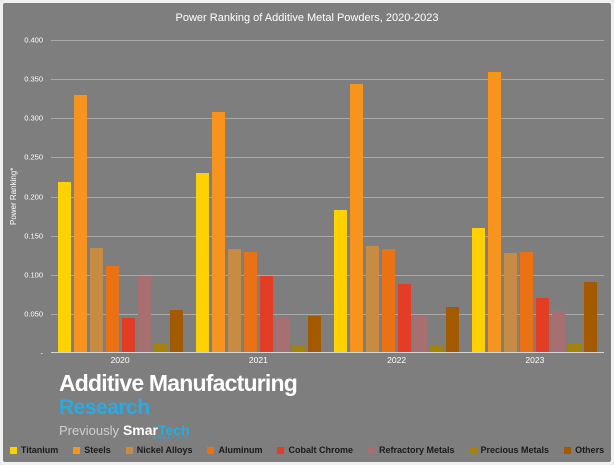  I want to click on logo-line-previously: Previously SmarTech ANALYSIS, so click(178, 431).